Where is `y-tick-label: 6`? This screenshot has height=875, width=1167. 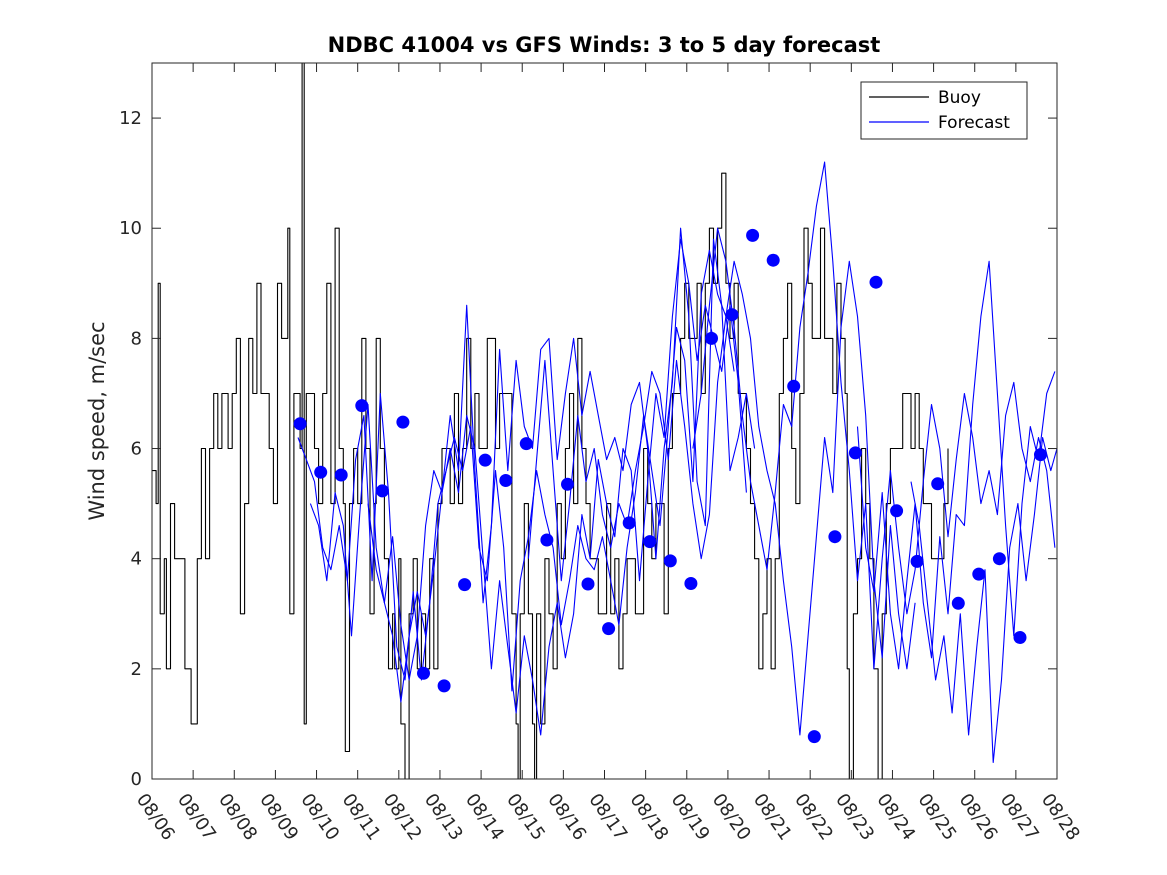 y-tick-label: 6 is located at coordinates (136, 449).